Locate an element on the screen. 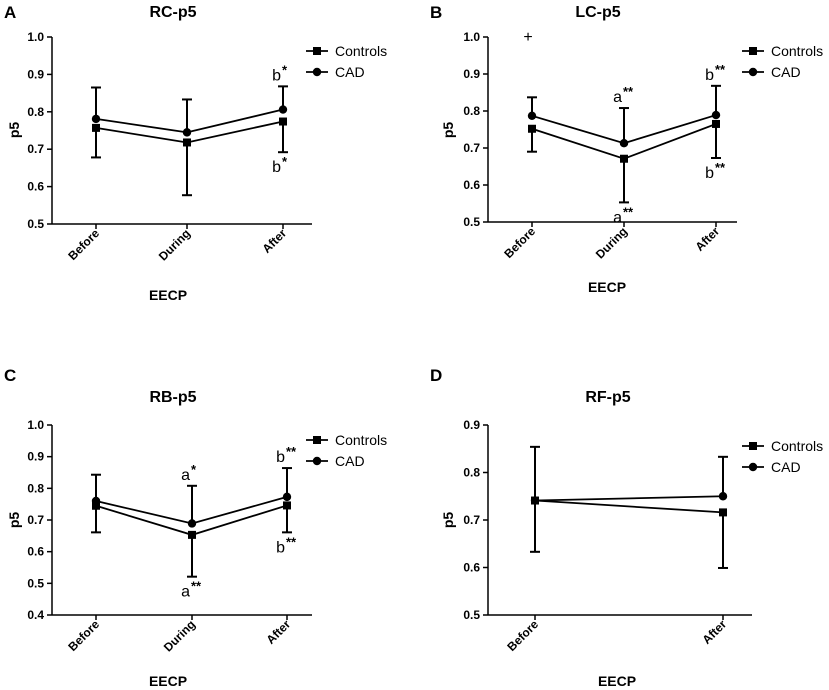  panel-letter: B is located at coordinates (436, 12).